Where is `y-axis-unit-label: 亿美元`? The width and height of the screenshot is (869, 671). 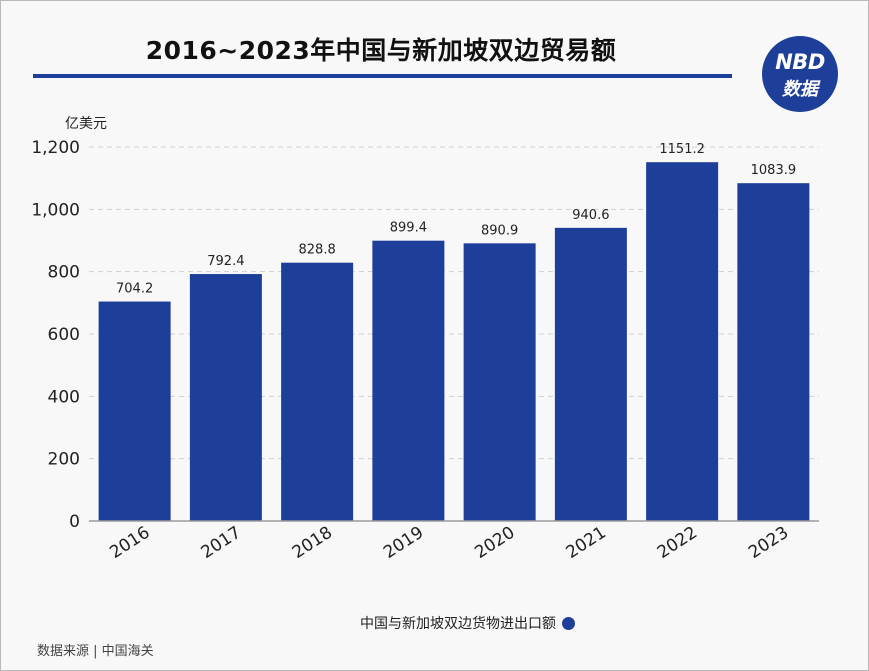 y-axis-unit-label: 亿美元 is located at coordinates (86, 124).